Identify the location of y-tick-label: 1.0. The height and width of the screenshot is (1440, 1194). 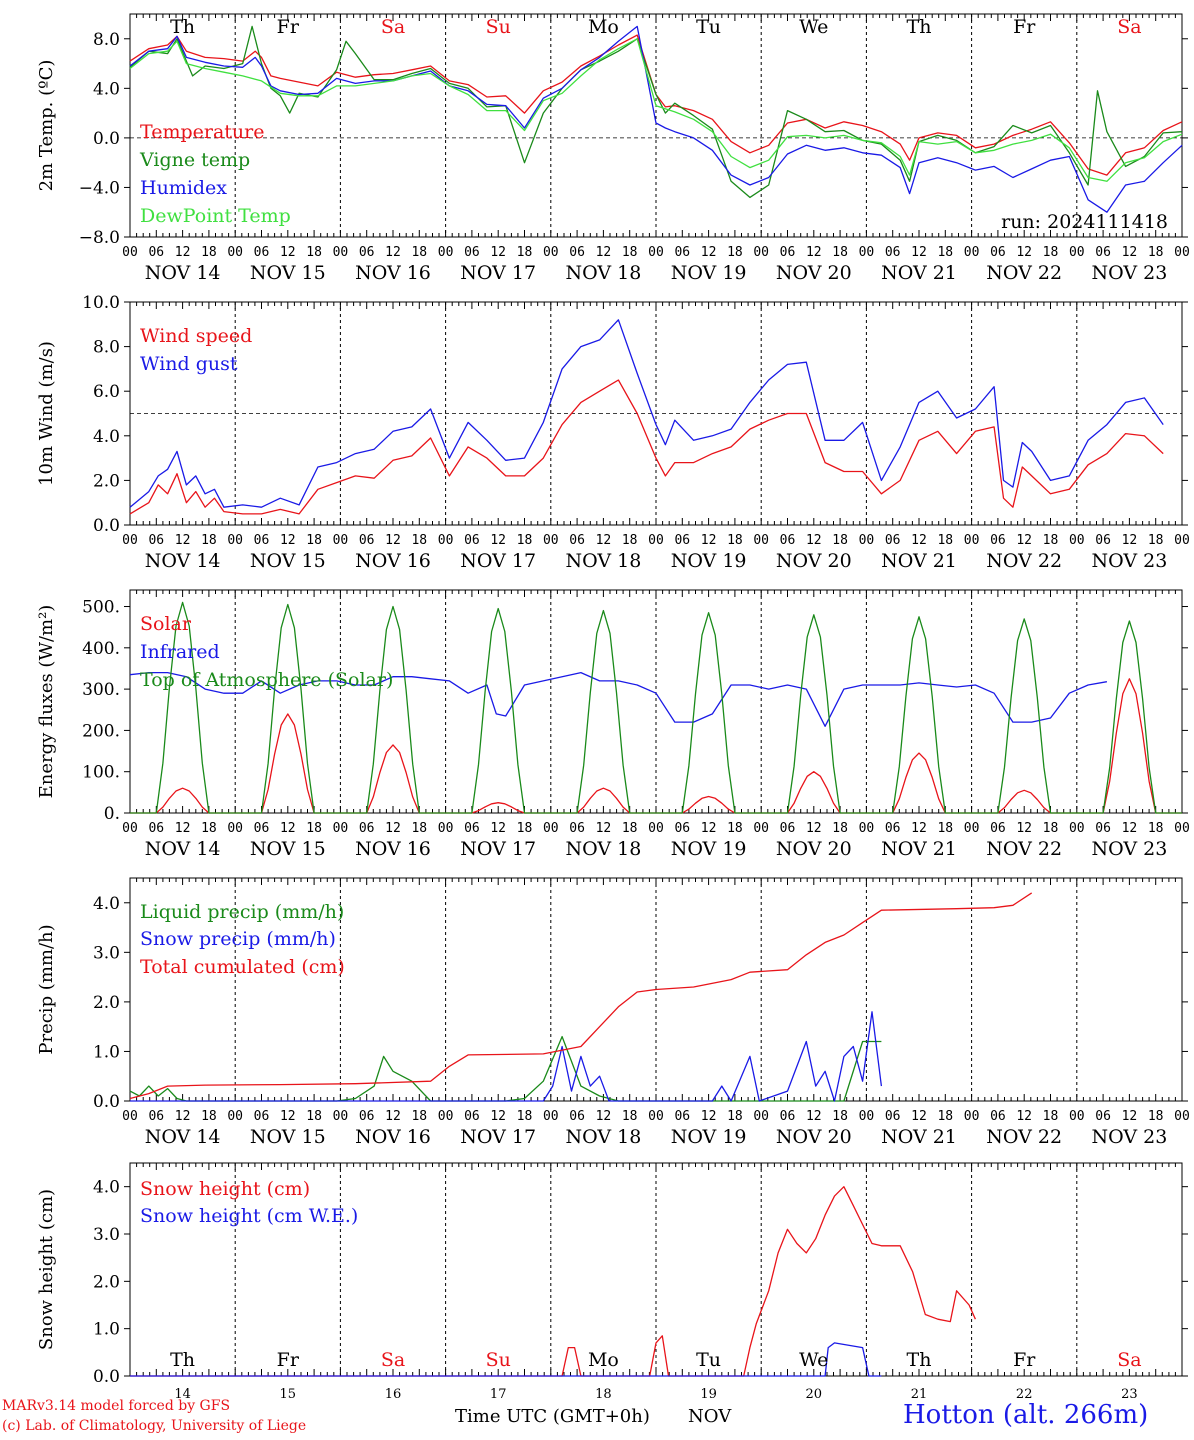
(106, 1330).